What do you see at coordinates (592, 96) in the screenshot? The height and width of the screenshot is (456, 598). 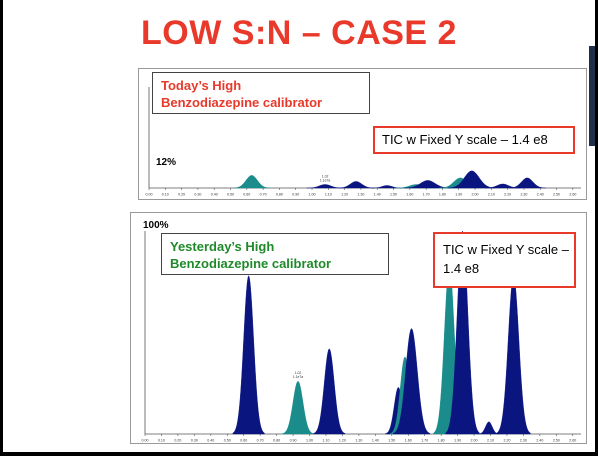 I see `slide-edge-decoration` at bounding box center [592, 96].